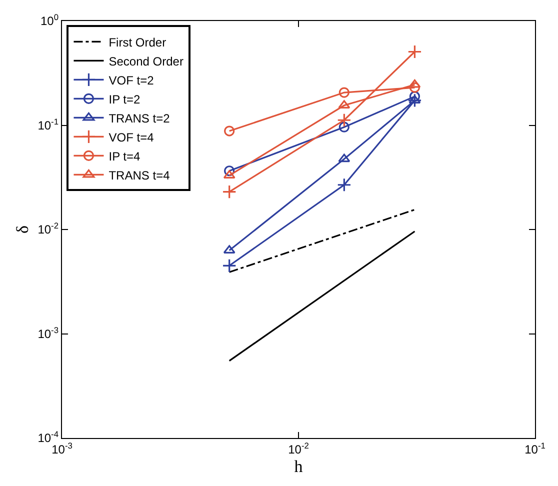  Describe the element at coordinates (124, 99) in the screenshot. I see `legend-label: IP t=2` at that location.